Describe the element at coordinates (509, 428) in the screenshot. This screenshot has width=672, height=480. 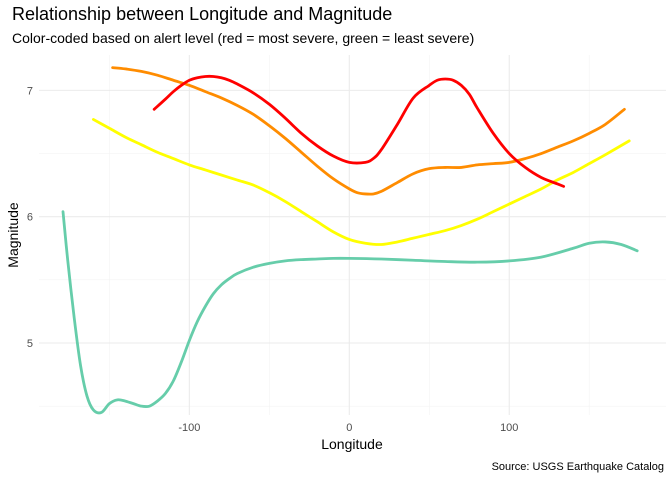
I see `x-tick-label: 100` at that location.